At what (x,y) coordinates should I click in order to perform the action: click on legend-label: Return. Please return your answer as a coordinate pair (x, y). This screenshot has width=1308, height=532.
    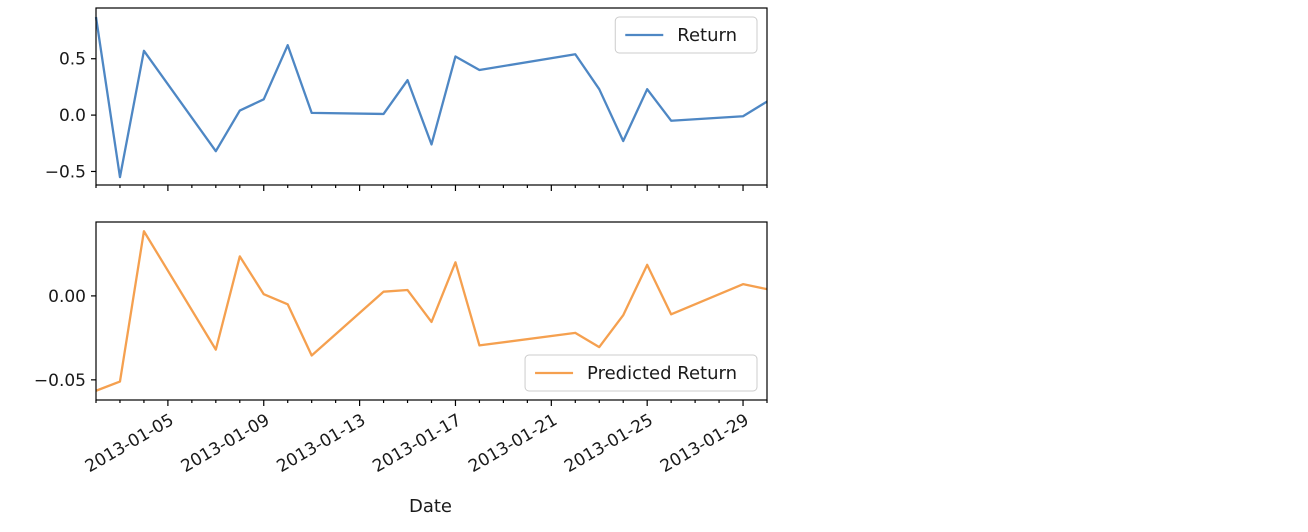
    Looking at the image, I should click on (707, 35).